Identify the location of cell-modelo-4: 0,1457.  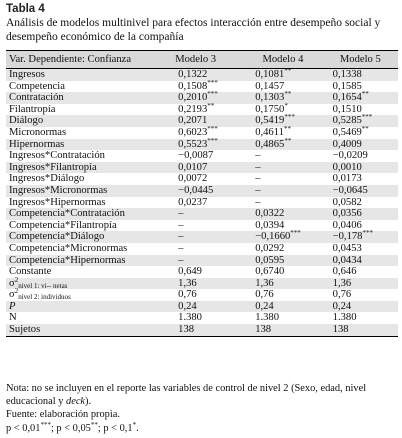
(270, 86).